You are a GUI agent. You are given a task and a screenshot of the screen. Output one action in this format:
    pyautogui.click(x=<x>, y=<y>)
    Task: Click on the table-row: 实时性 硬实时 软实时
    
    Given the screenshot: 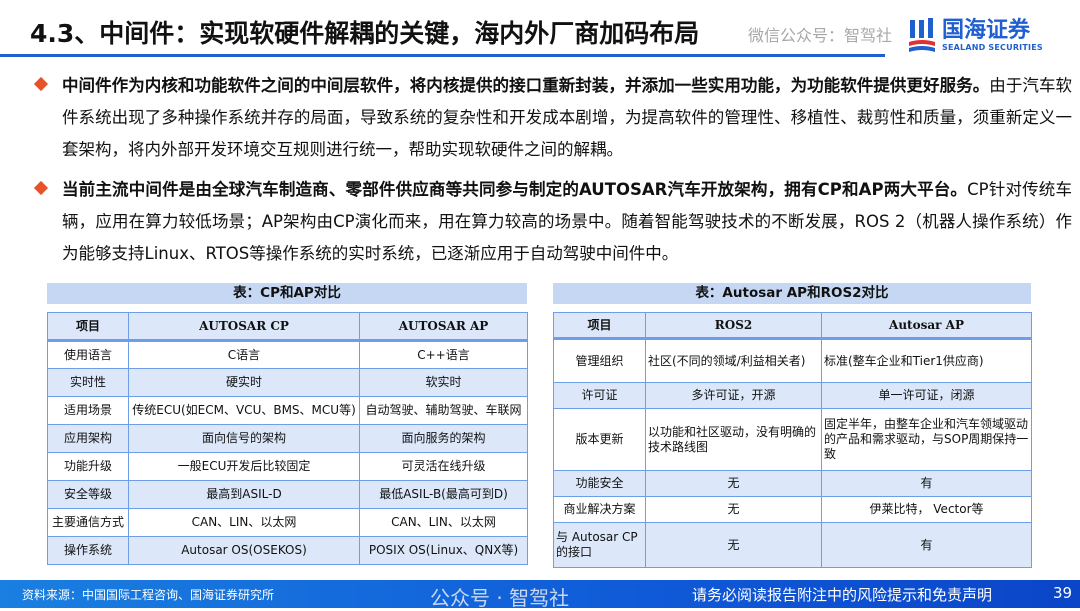 What is the action you would take?
    pyautogui.click(x=287, y=382)
    